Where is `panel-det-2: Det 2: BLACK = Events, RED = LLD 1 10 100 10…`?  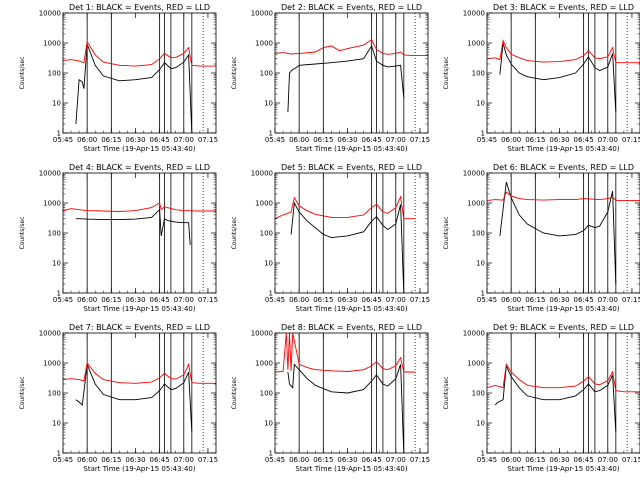 panel-det-2: Det 2: BLACK = Events, RED = LLD 1 10 100 10… is located at coordinates (330, 78).